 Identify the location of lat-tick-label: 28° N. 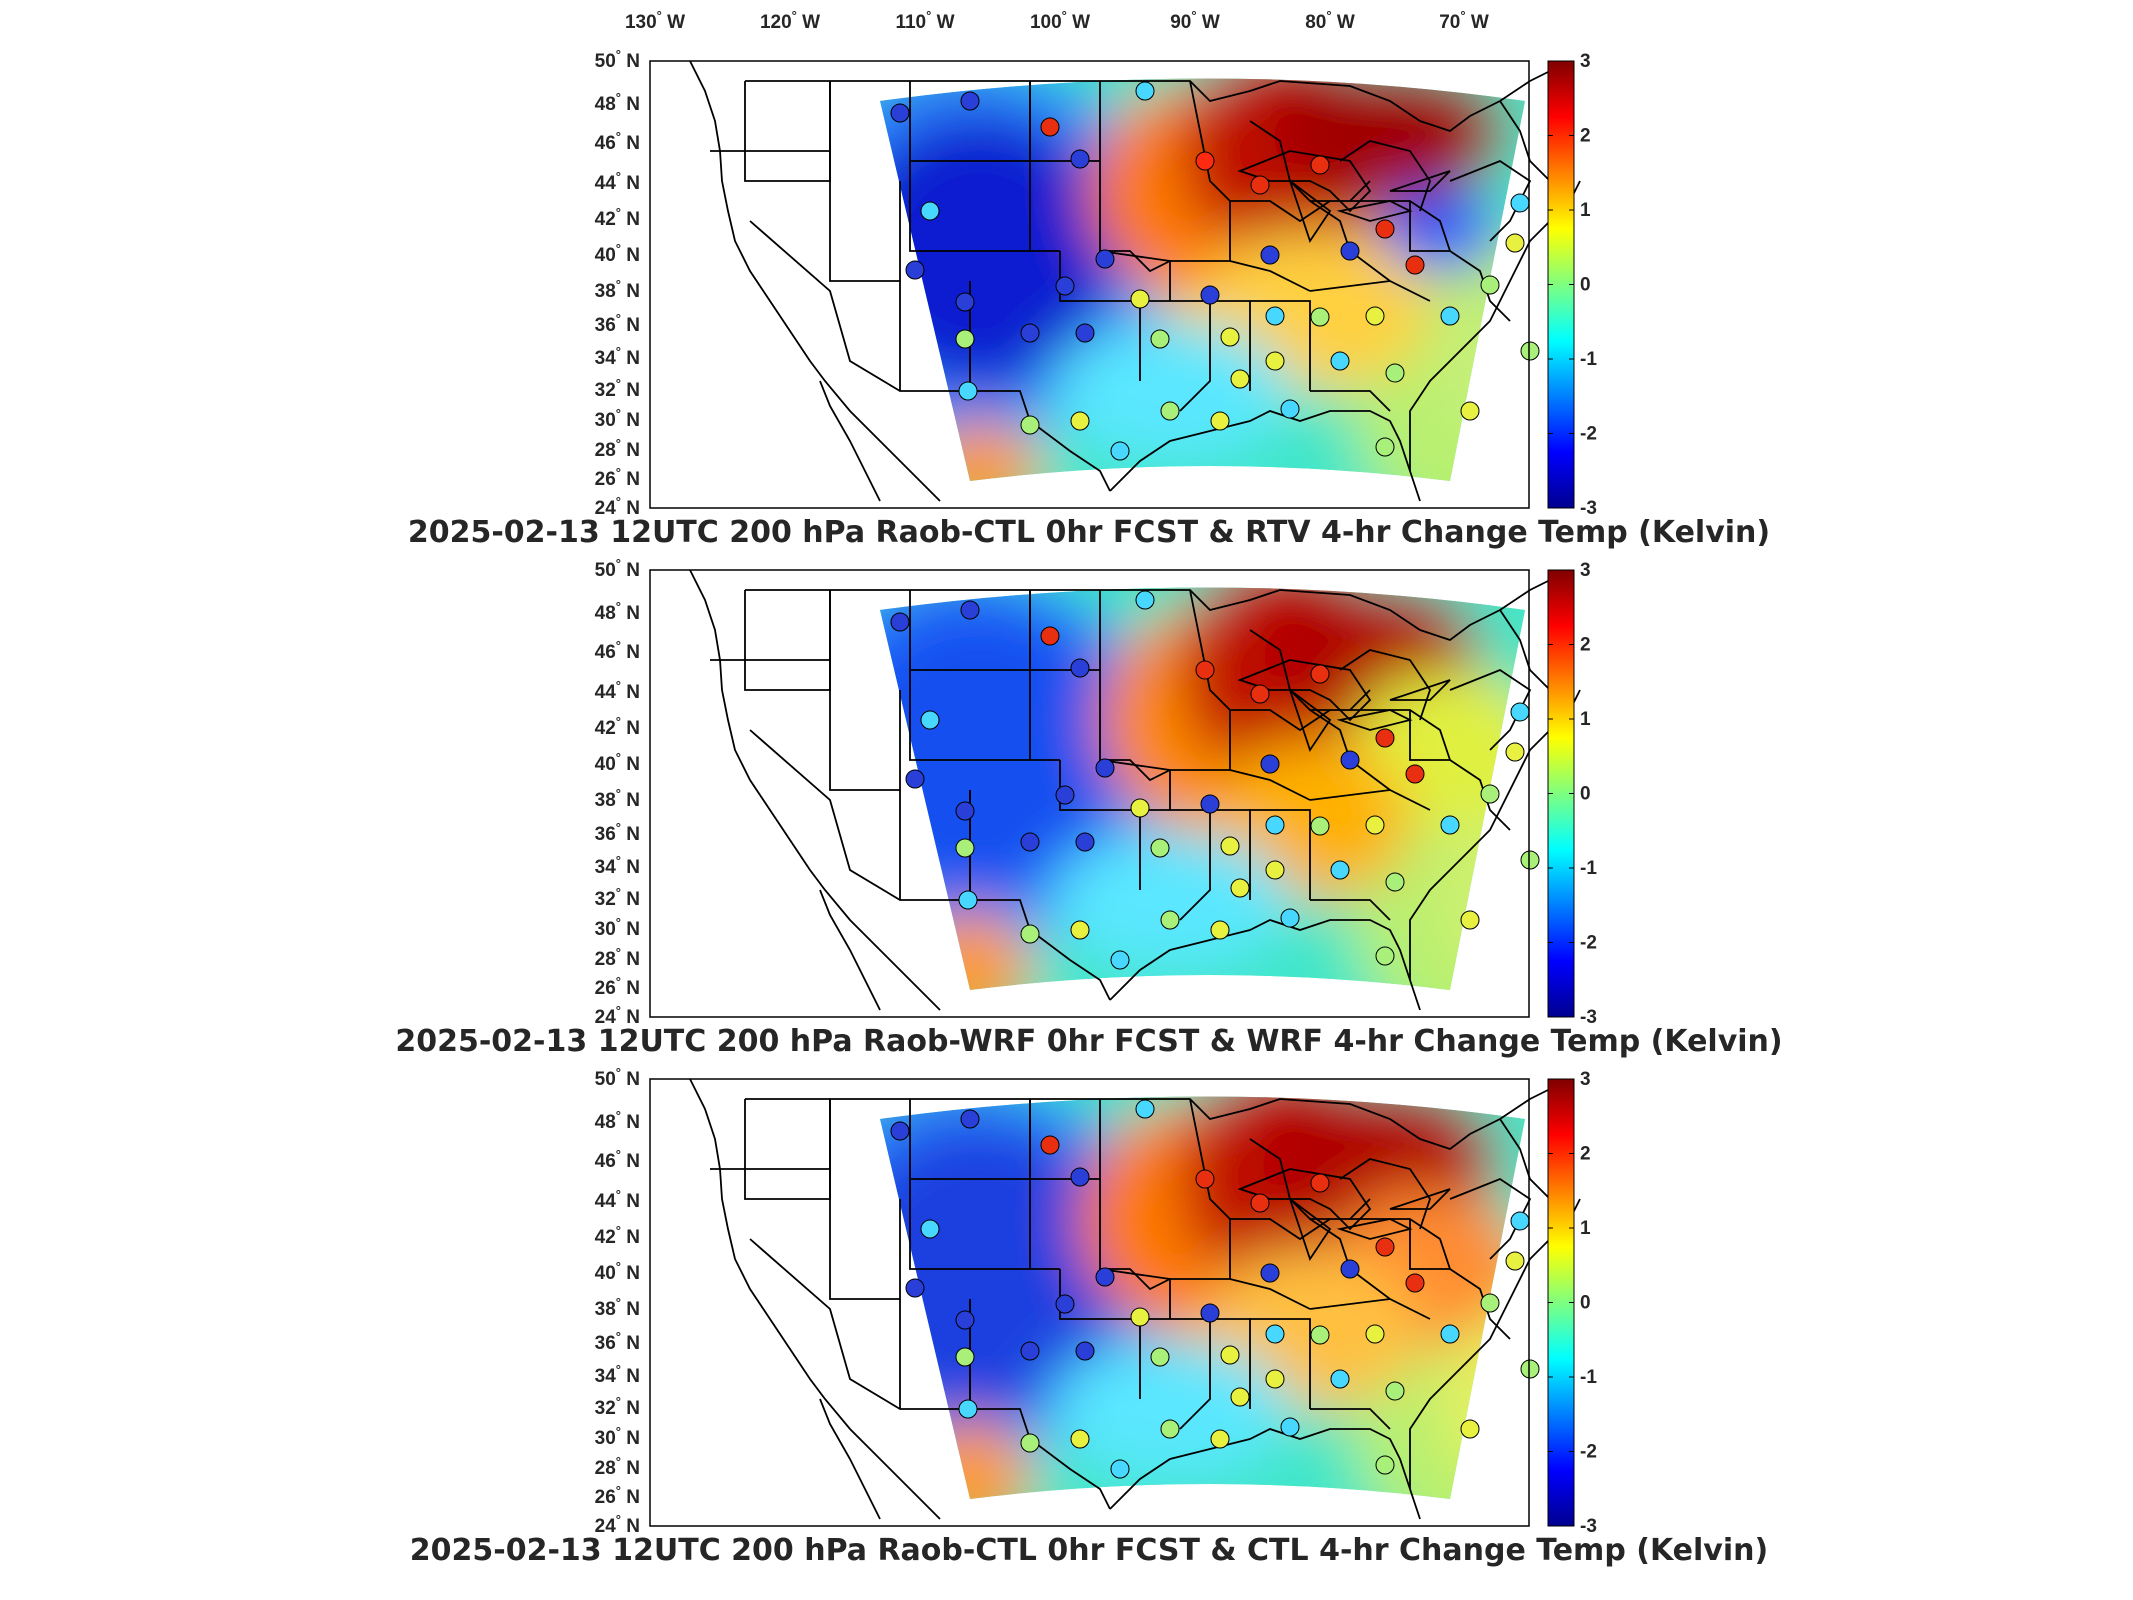
(617, 1466).